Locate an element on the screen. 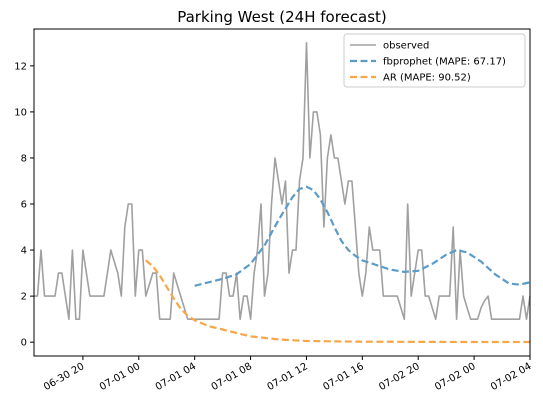 Image resolution: width=543 pixels, height=409 pixels. y-tick-label: 6 is located at coordinates (24, 205).